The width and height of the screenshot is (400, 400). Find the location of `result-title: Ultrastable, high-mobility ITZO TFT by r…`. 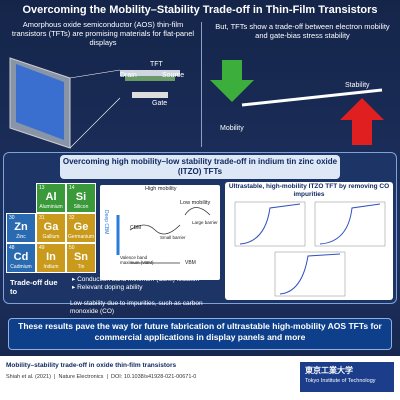

result-title: Ultrastable, high-mobility ITZO TFT by r… is located at coordinates (309, 190).